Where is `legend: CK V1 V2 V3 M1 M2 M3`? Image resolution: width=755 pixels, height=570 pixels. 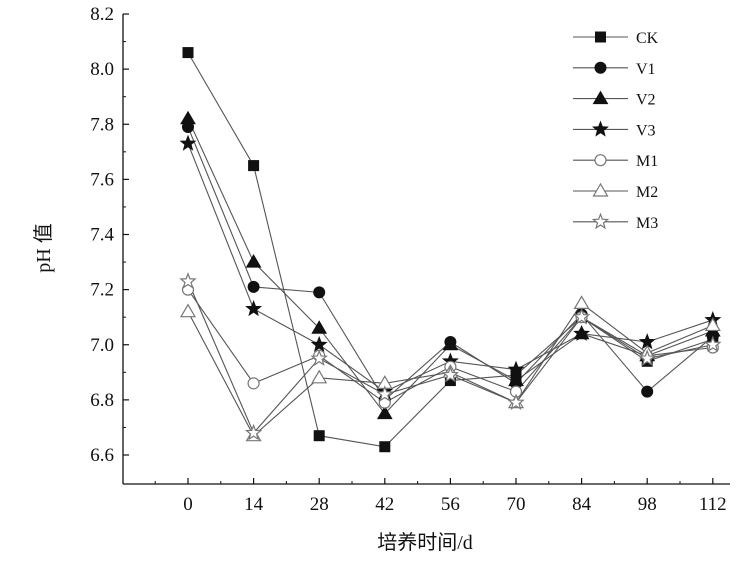
legend: CK V1 V2 V3 M1 M2 M3 is located at coordinates (616, 131).